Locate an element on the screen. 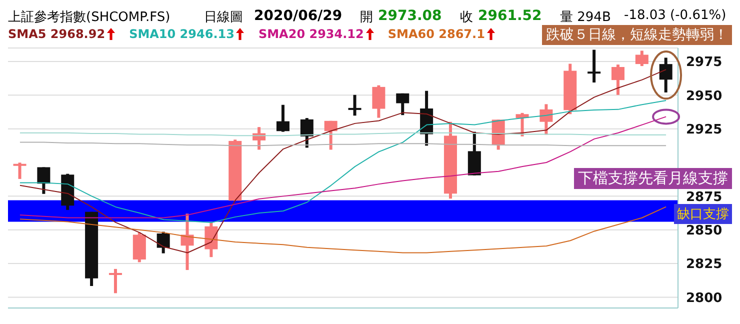 This screenshot has width=740, height=324. text: 量 294B is located at coordinates (585, 17).